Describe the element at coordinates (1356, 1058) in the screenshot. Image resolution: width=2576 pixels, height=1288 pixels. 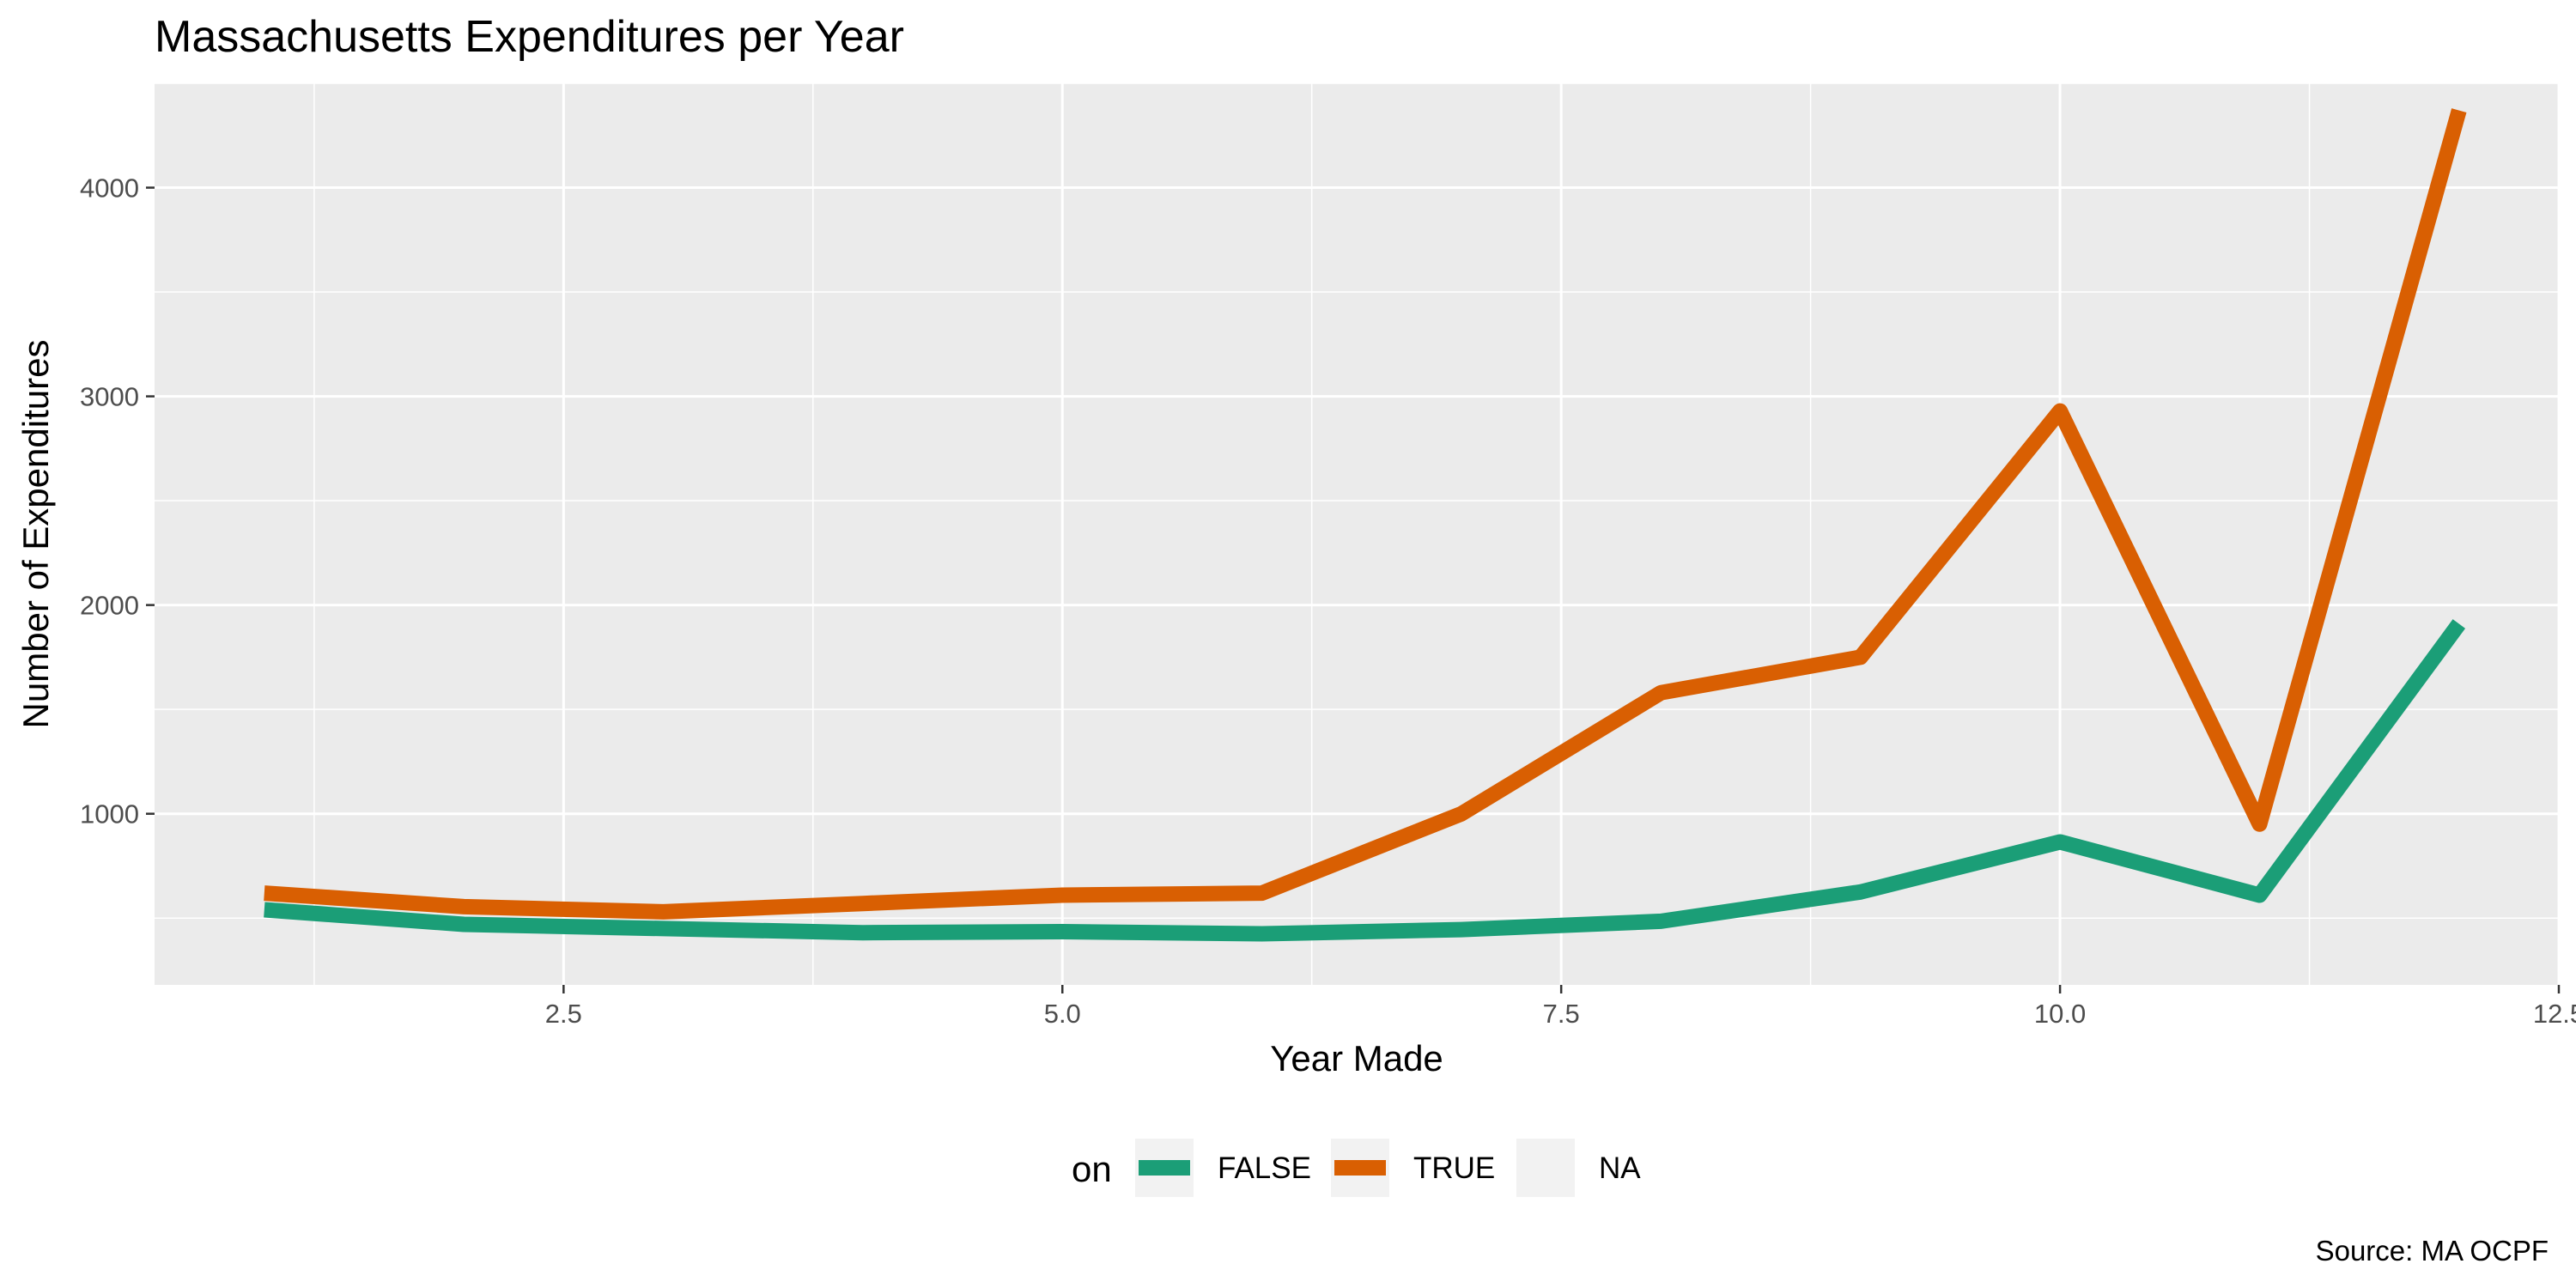
I see `x-axis-title: Year Made` at that location.